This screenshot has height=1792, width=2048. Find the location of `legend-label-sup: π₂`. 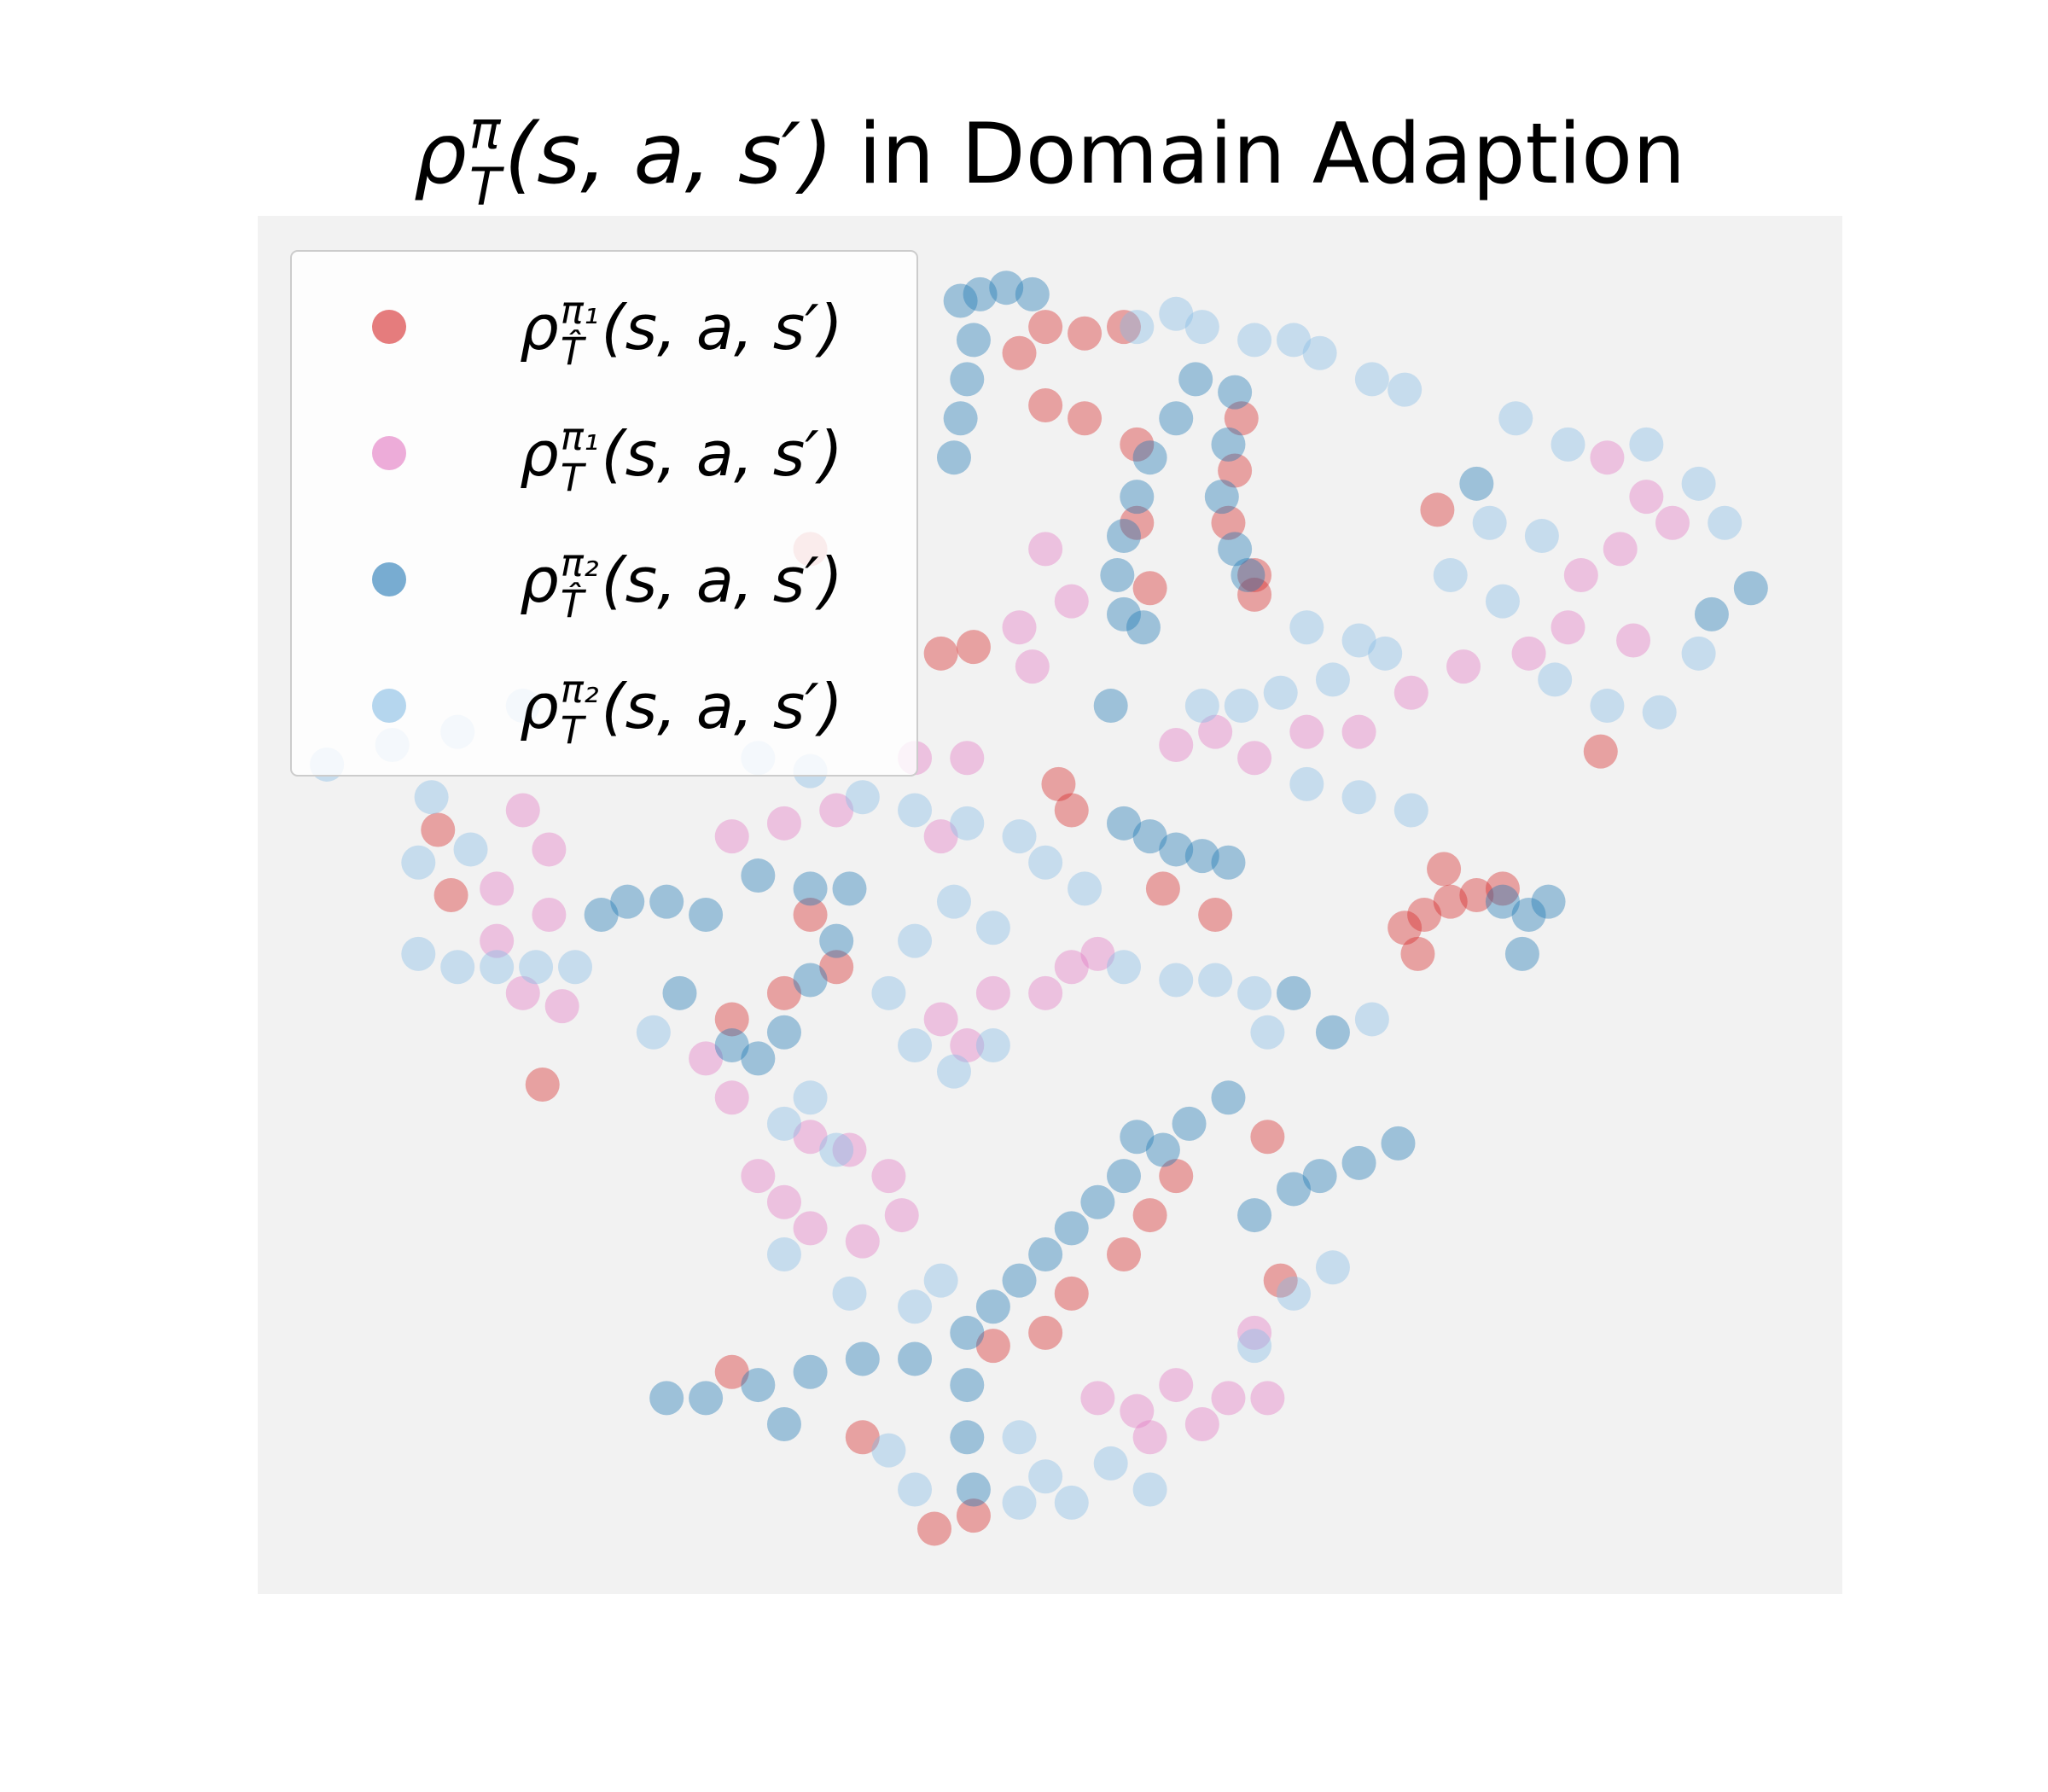

legend-label-sup: π₂ is located at coordinates (580, 689).